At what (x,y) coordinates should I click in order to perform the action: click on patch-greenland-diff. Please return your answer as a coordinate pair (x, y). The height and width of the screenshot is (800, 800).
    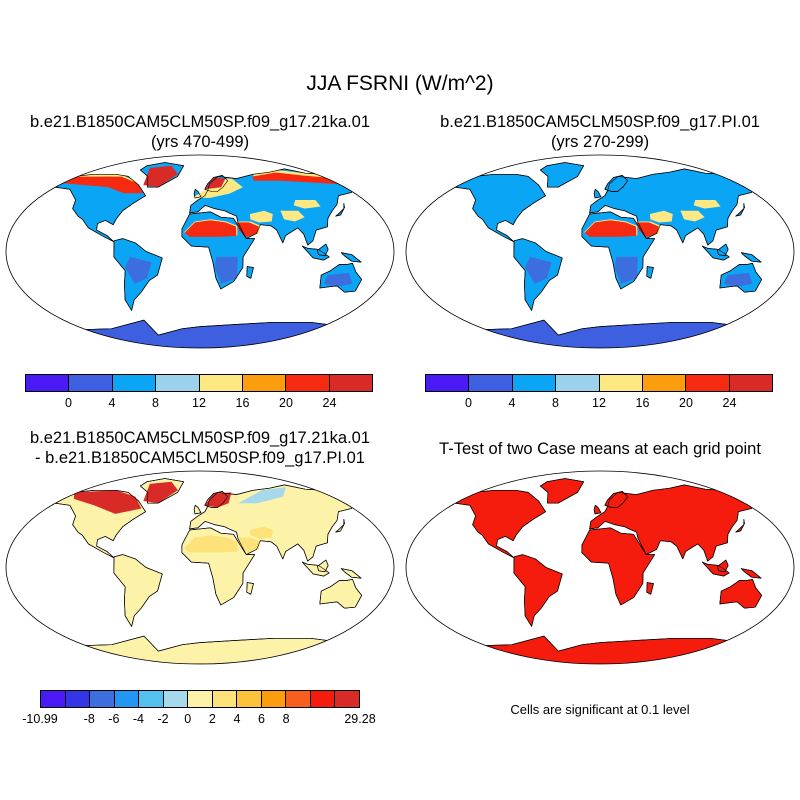
    Looking at the image, I should click on (160, 492).